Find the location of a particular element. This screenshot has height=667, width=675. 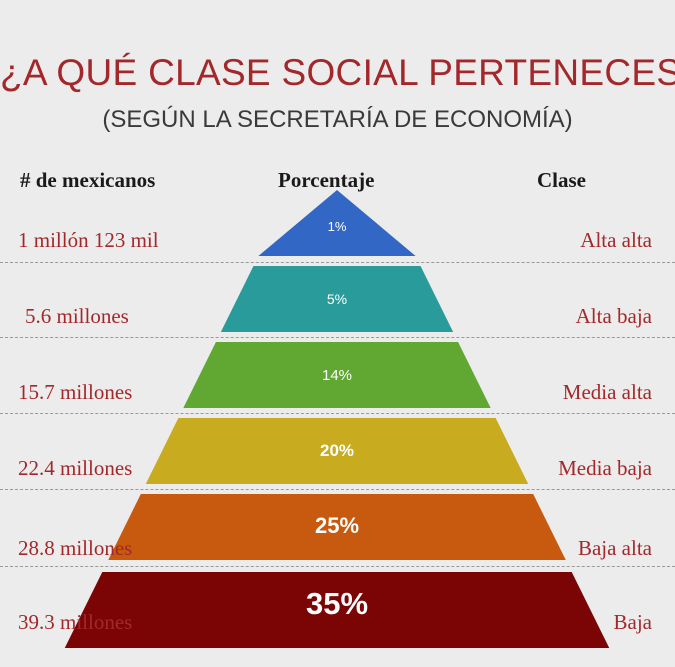

clase-label-4: Media baja is located at coordinates (605, 468).